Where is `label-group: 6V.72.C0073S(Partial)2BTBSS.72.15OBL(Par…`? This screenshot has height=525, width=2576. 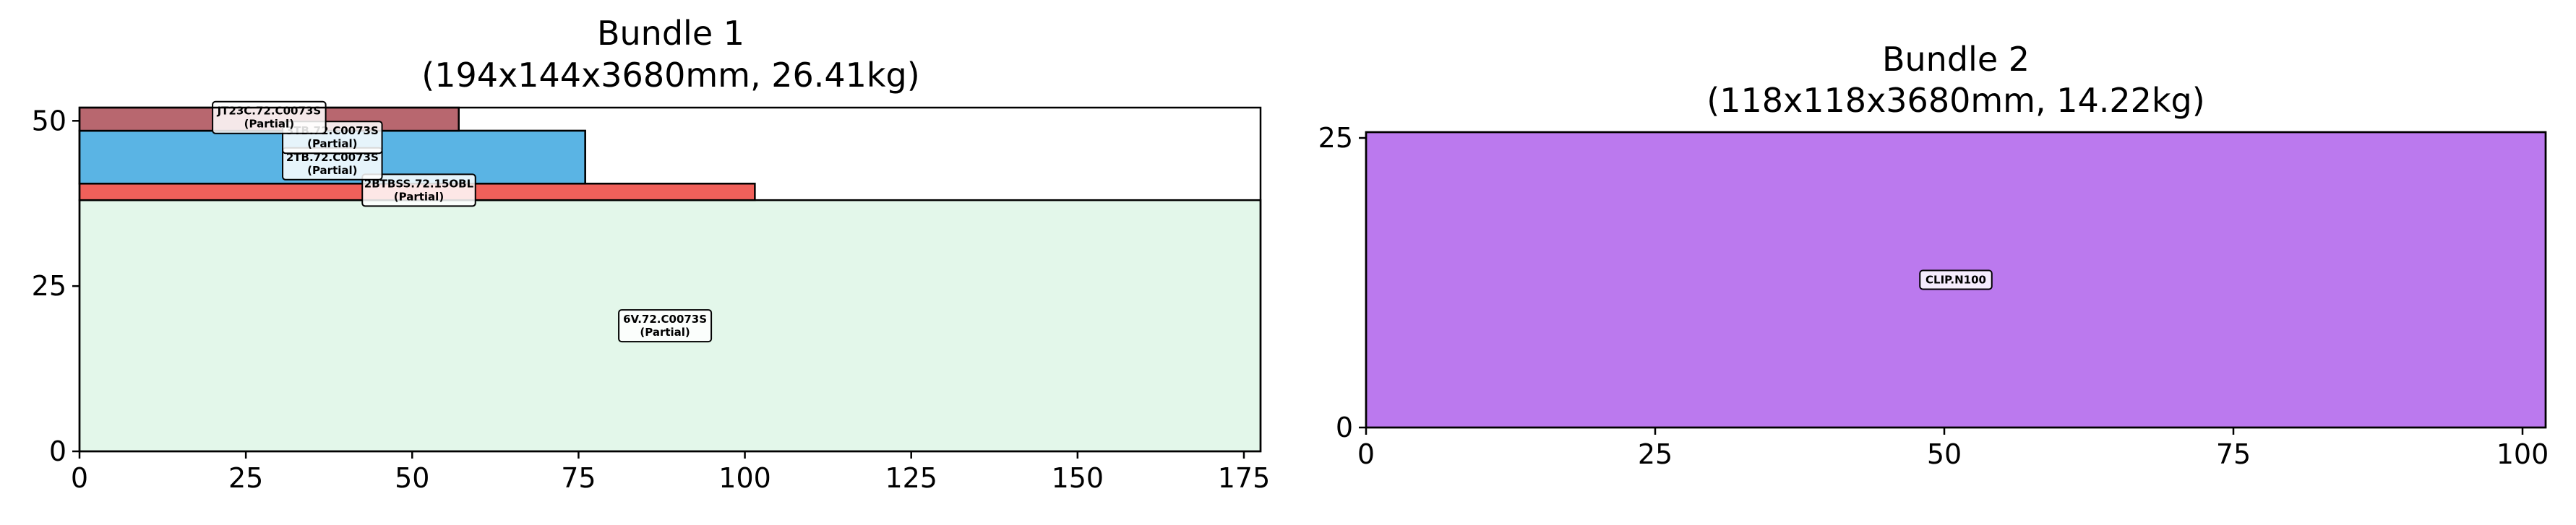 label-group: 6V.72.C0073S(Partial)2BTBSS.72.15OBL(Par… is located at coordinates (463, 222).